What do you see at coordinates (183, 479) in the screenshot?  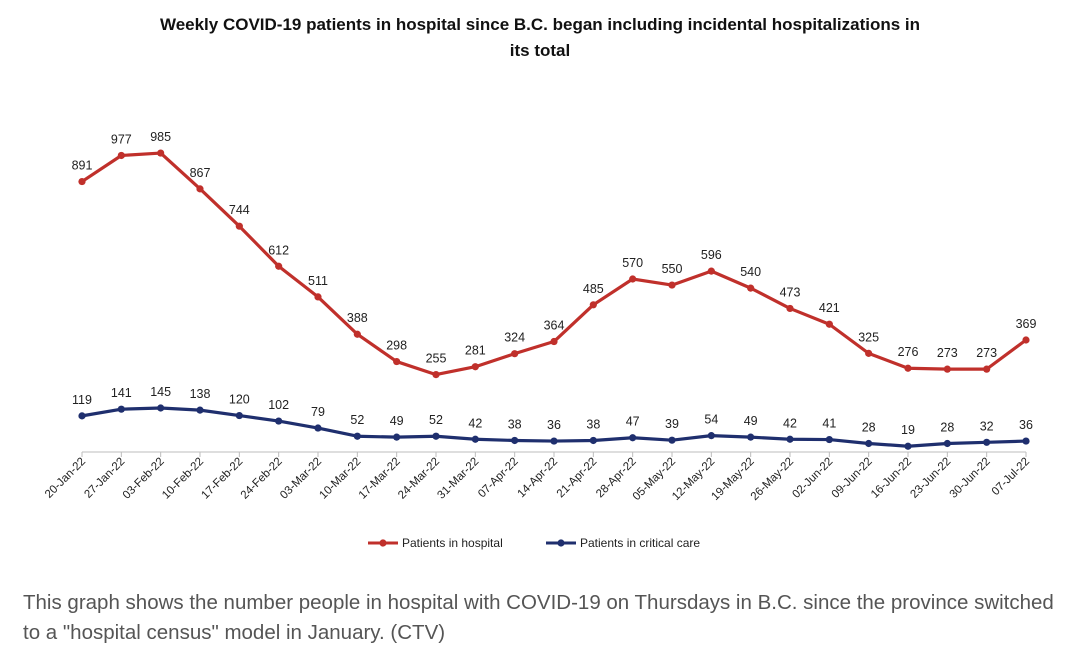 I see `x-tick-label: 10-Feb-22` at bounding box center [183, 479].